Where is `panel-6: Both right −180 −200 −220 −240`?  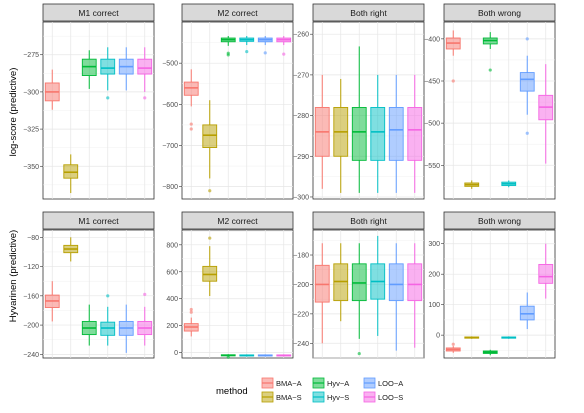
panel-6: Both right −180 −200 −220 −240 is located at coordinates (359, 285).